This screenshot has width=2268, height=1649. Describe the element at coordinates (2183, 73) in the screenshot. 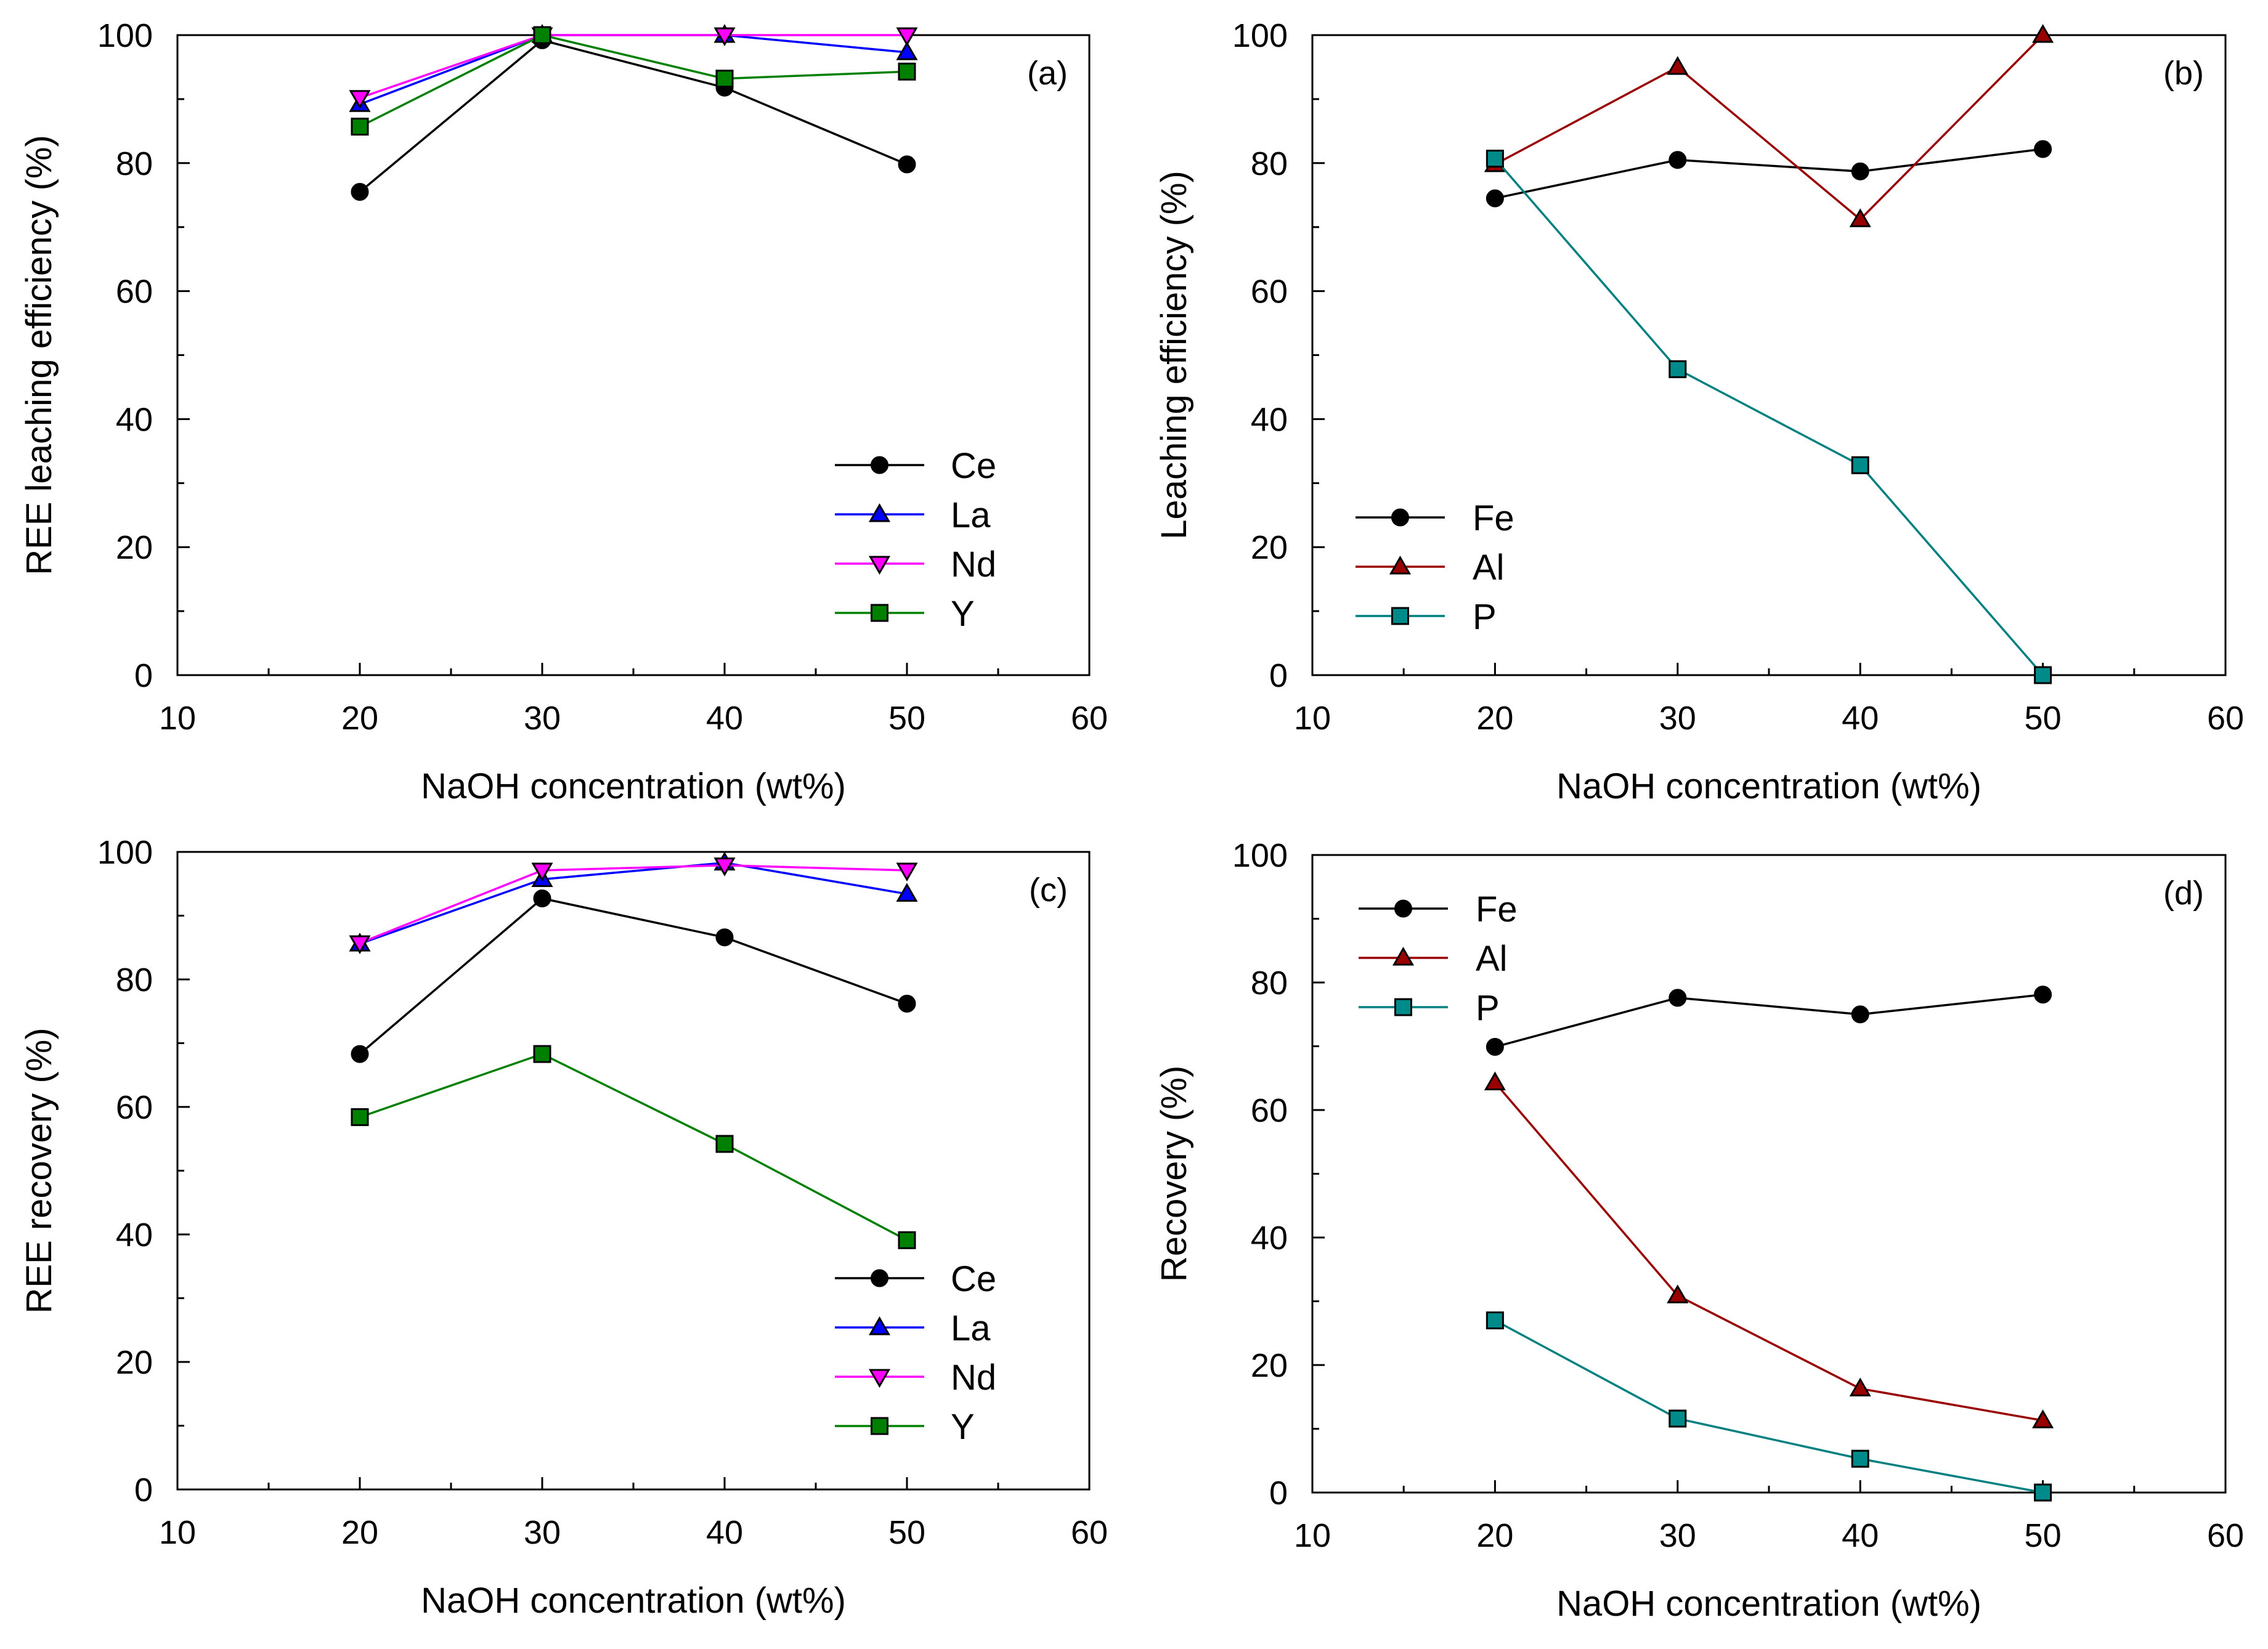

I see `panel-label: (b)` at that location.